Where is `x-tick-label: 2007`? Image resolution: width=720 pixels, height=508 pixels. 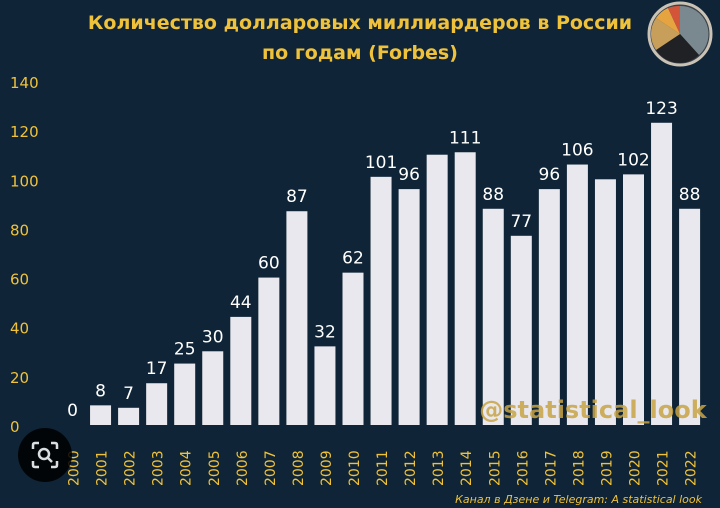 x-tick-label: 2007 is located at coordinates (271, 468).